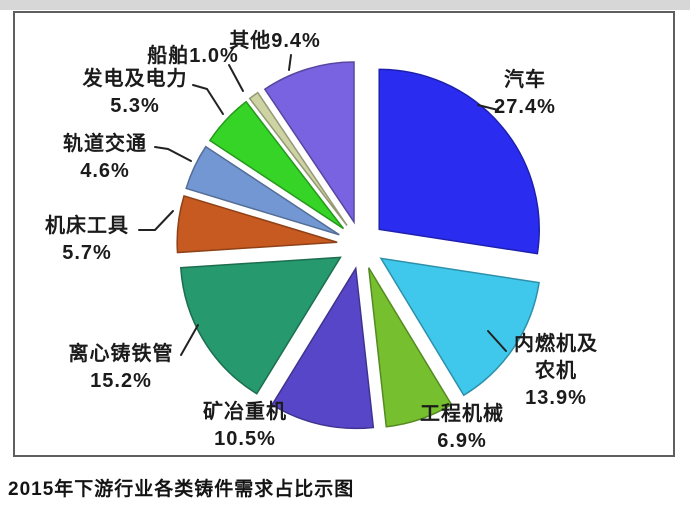 The image size is (690, 509). I want to click on page-top-strip, so click(345, 5).